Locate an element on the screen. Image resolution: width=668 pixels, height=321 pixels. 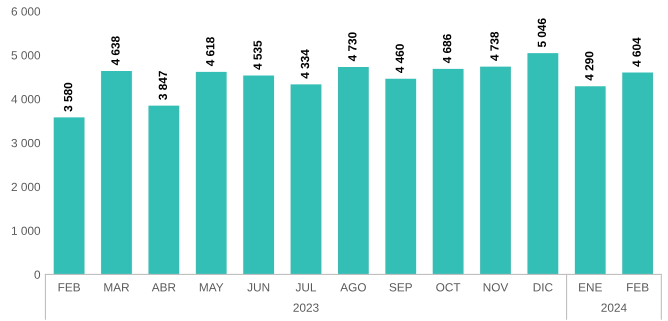
data-label: 4 535 is located at coordinates (257, 55).